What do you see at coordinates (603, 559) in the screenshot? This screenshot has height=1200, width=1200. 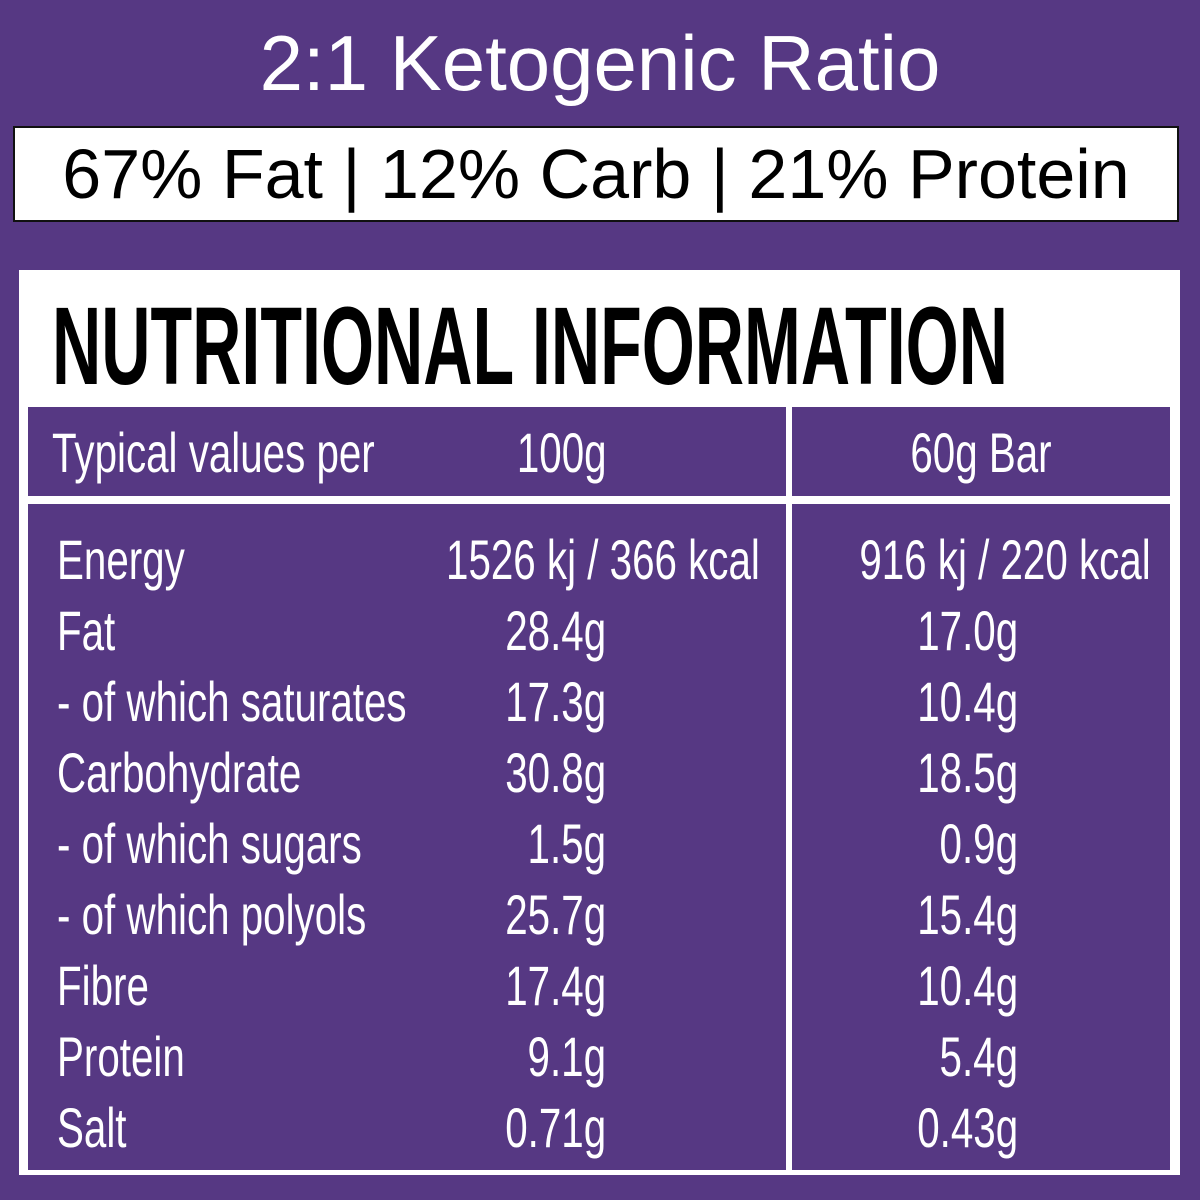 I see `row-per-100g: 1526 kj / 366 kcal` at bounding box center [603, 559].